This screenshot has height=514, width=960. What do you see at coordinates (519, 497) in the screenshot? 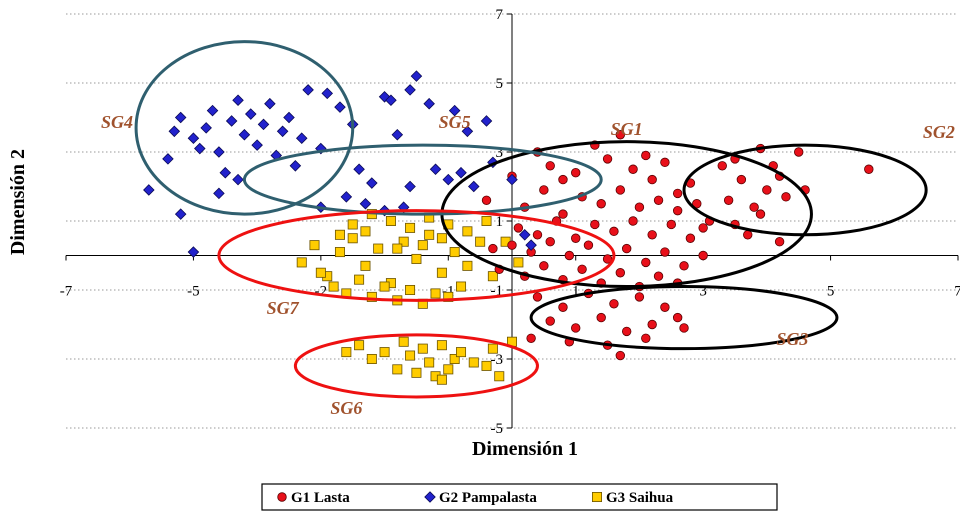
I see `legend: G1 Lasta G2 Pampalasta G3 Saihua` at bounding box center [519, 497].